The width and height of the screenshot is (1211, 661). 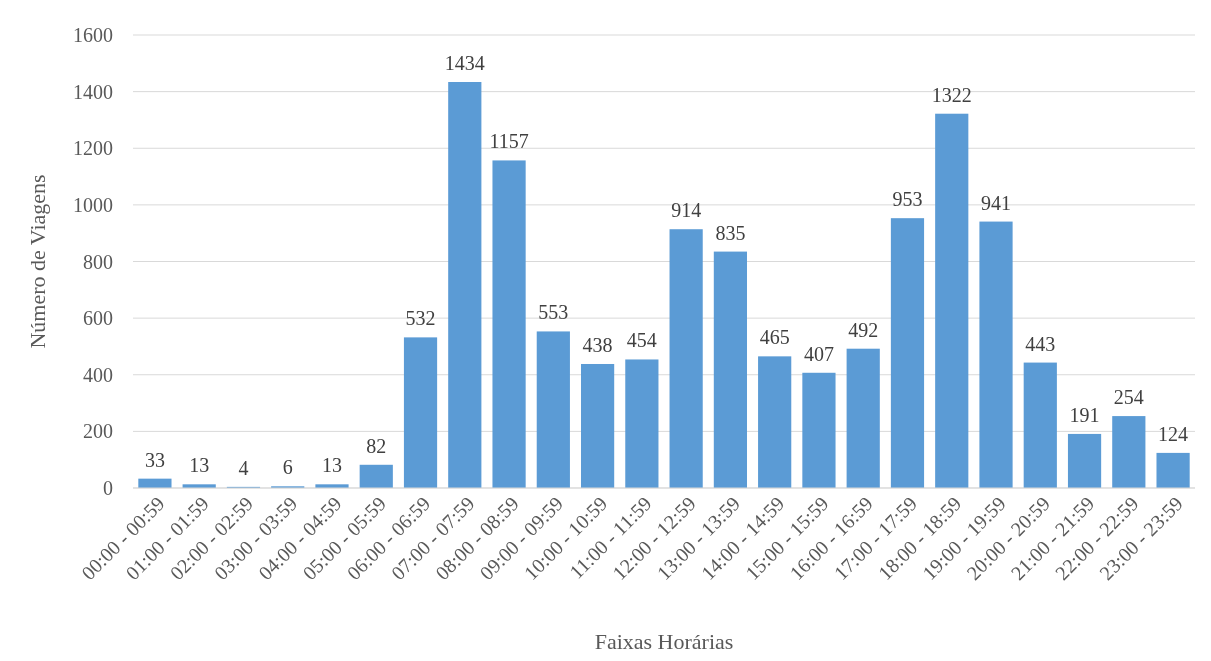 What do you see at coordinates (1040, 343) in the screenshot?
I see `data-label: 443` at bounding box center [1040, 343].